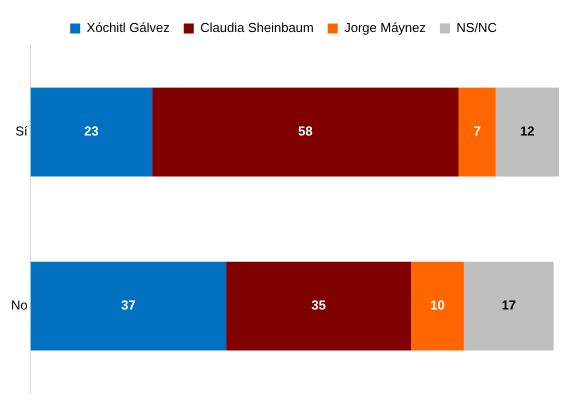 This screenshot has width=567, height=412. What do you see at coordinates (21, 131) in the screenshot?
I see `y-tick-label: Sí` at bounding box center [21, 131].